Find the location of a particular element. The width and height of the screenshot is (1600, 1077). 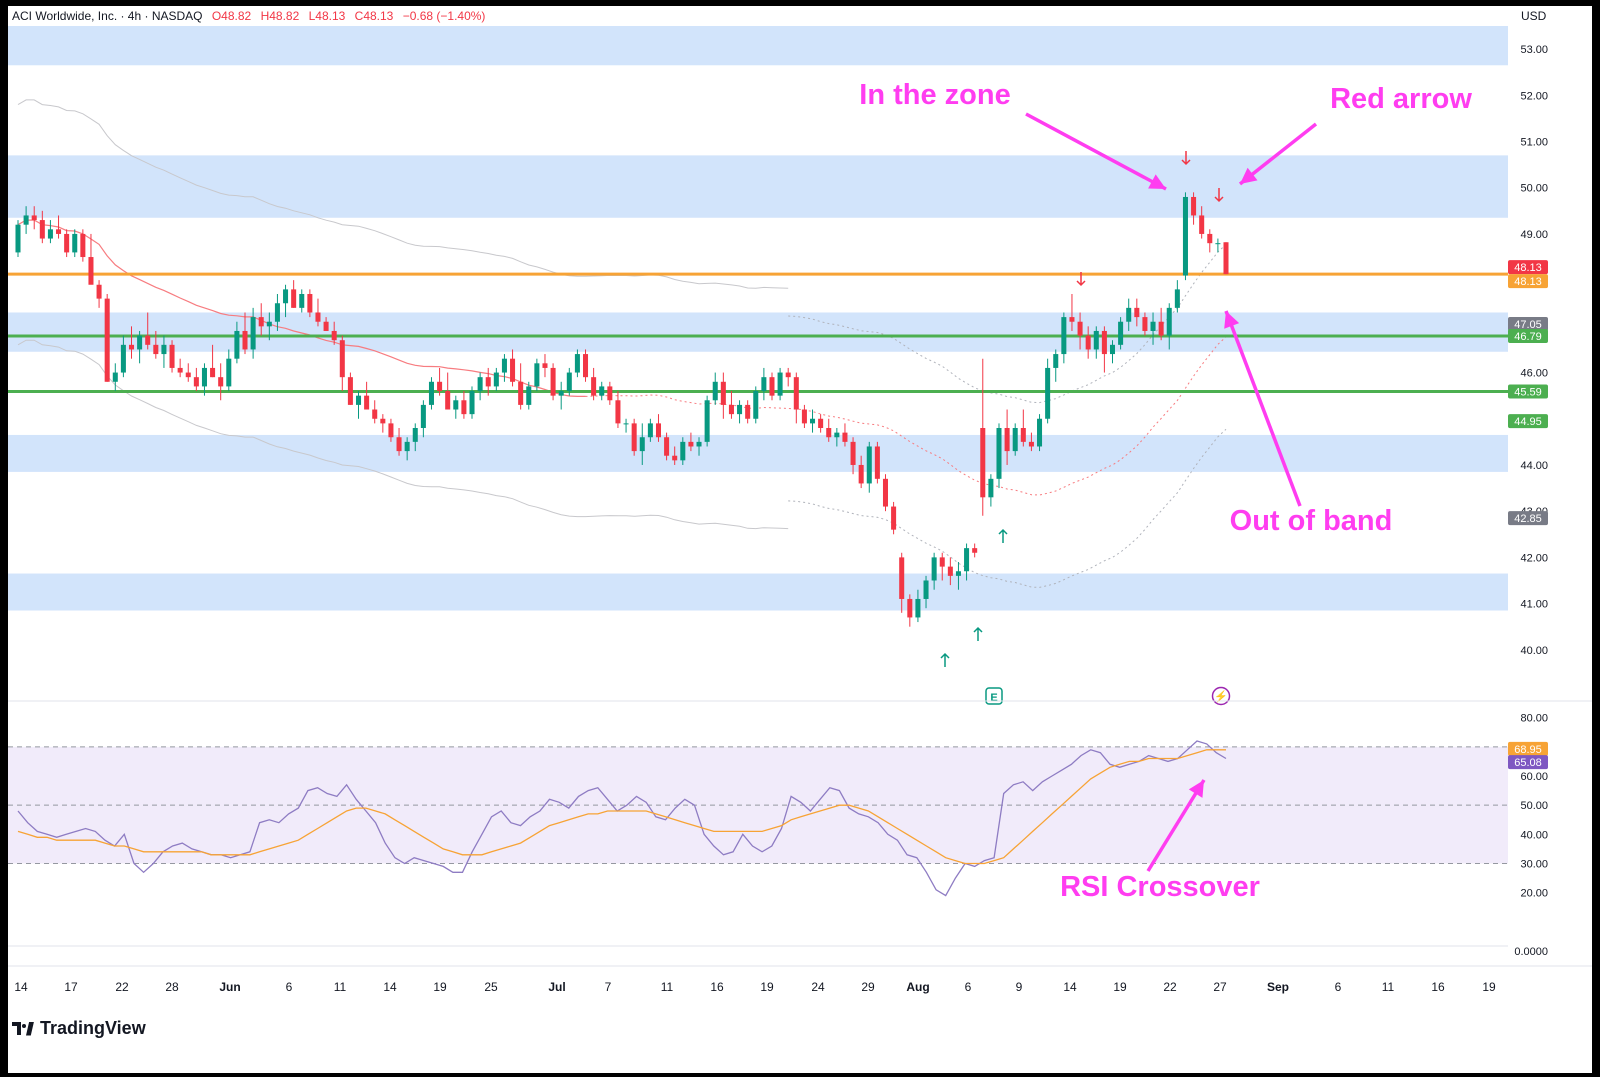

price-tick-label: 41.00 is located at coordinates (1534, 605).